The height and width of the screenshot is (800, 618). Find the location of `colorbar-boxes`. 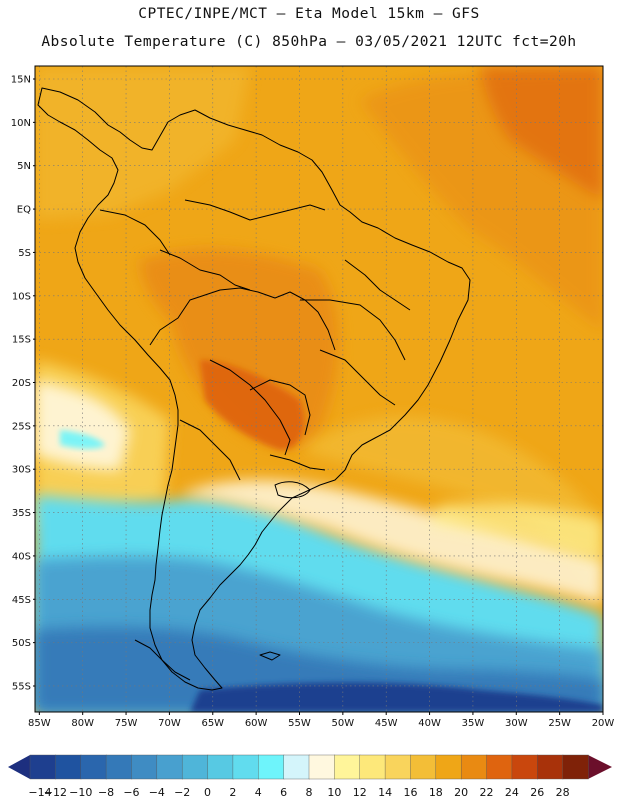

colorbar-boxes is located at coordinates (309, 767).